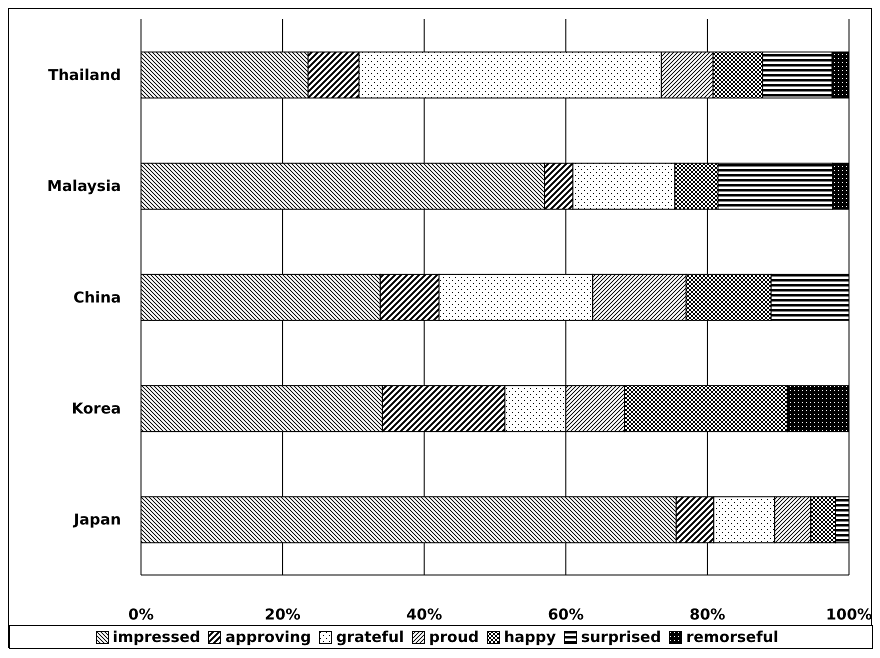 The image size is (880, 658). What do you see at coordinates (849, 615) in the screenshot?
I see `x-tick-label: 100%` at bounding box center [849, 615].